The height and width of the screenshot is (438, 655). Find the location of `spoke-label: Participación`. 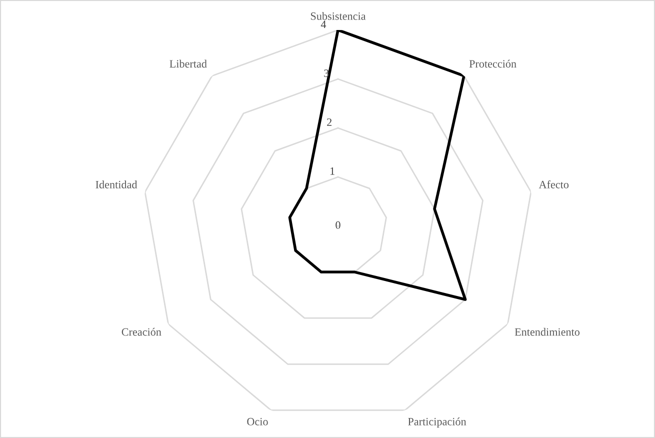

spoke-label: Participación is located at coordinates (437, 423).